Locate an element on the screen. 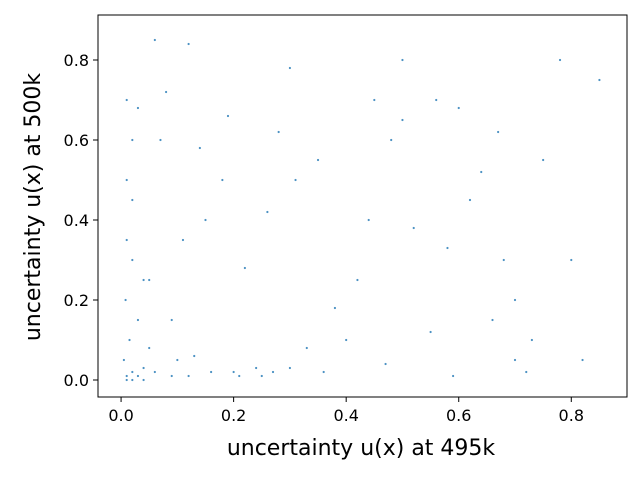 The image size is (640, 484). x-tick-label: 0.4 is located at coordinates (345, 415).